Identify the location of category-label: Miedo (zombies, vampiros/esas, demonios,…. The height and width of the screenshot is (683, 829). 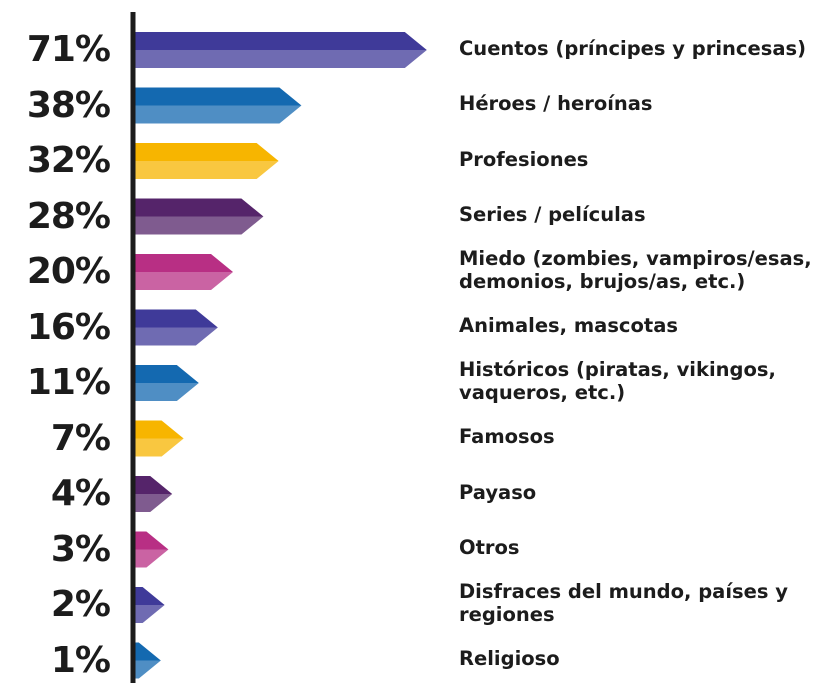
(635, 270).